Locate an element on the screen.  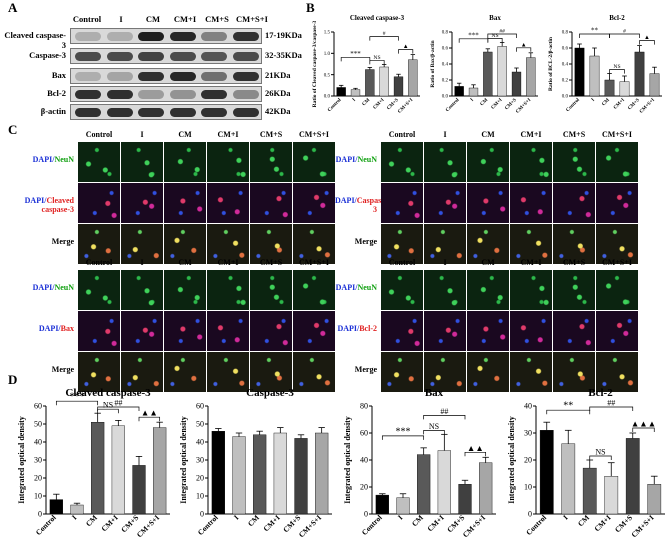
y-tick-label: 30 is located at coordinates (200, 460).